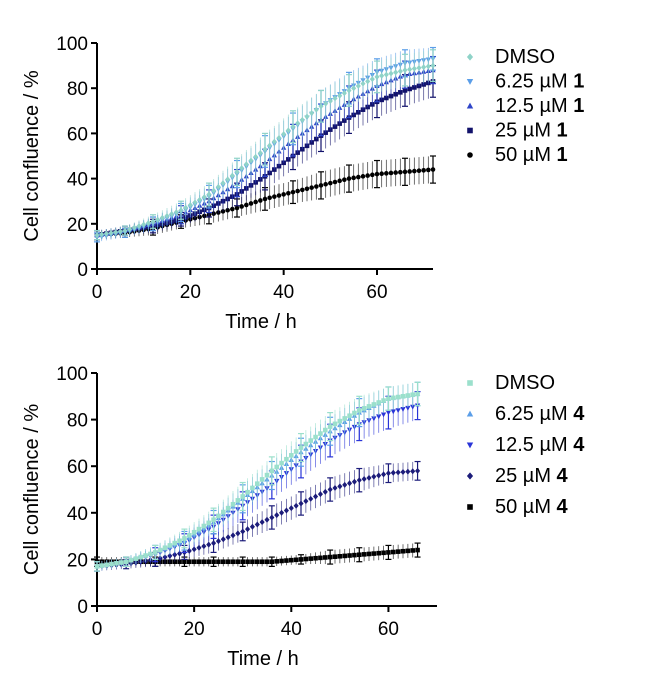 This screenshot has height=681, width=664. I want to click on x-tick-label: 0, so click(97, 629).